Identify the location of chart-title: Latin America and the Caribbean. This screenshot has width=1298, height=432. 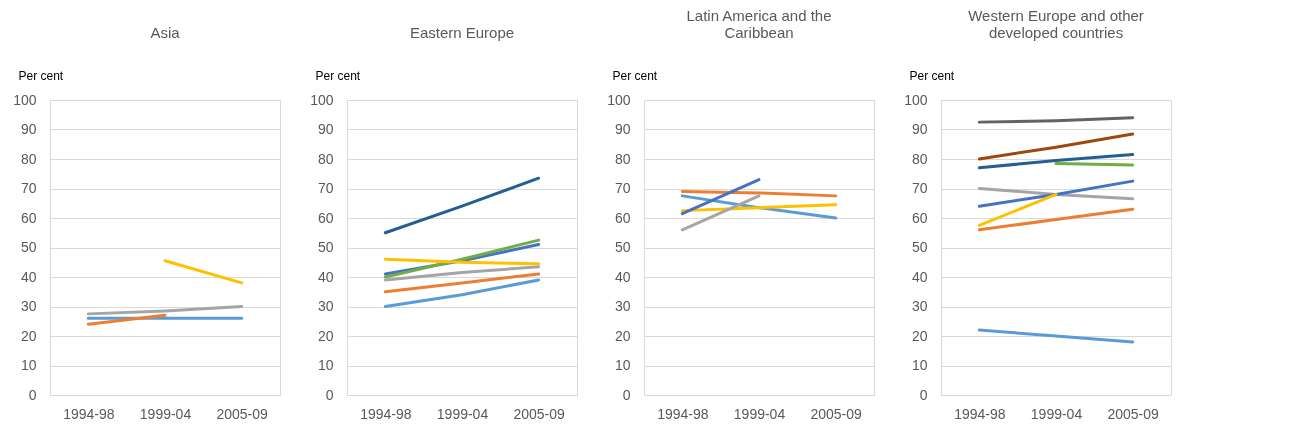
(759, 24).